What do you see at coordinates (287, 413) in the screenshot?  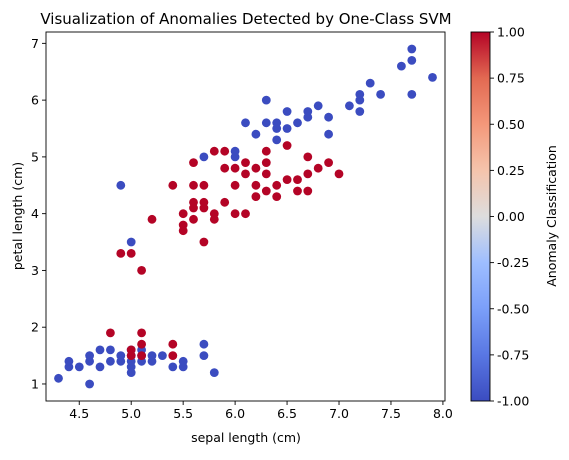 I see `x-tick-label: 6.5` at bounding box center [287, 413].